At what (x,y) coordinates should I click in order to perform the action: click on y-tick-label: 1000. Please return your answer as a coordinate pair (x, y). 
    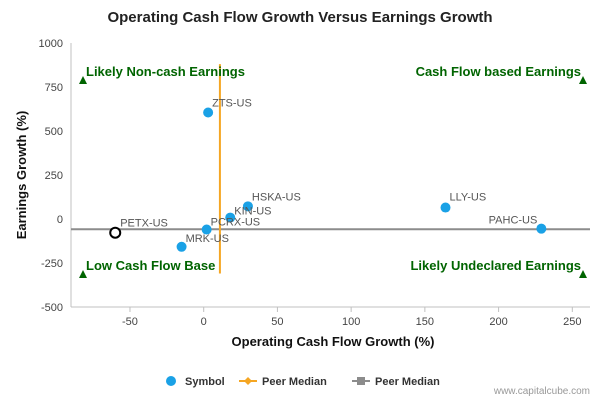
    Looking at the image, I should click on (51, 44).